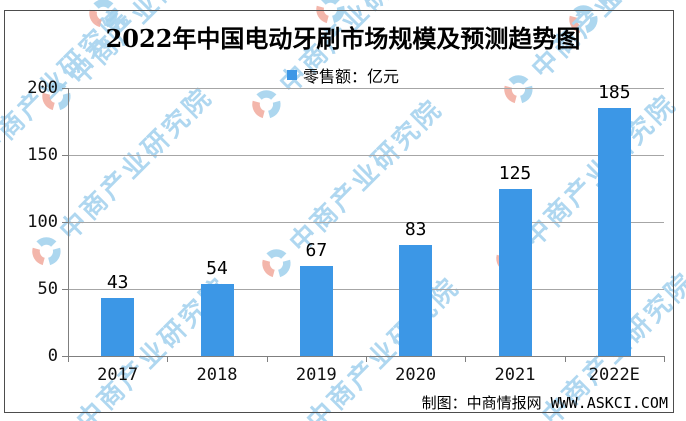  What do you see at coordinates (42, 155) in the screenshot?
I see `y-axis-label: 150` at bounding box center [42, 155].